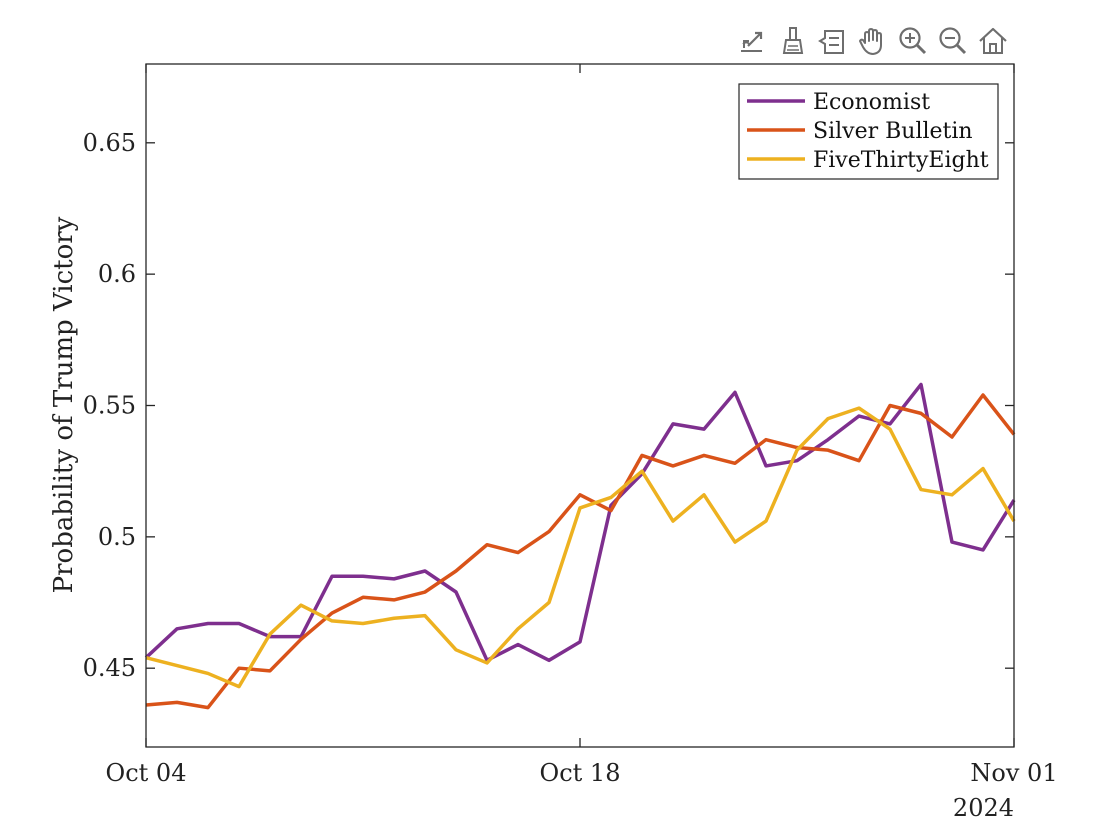 This screenshot has height=840, width=1120. I want to click on x-tick-label: Oct 18, so click(580, 773).